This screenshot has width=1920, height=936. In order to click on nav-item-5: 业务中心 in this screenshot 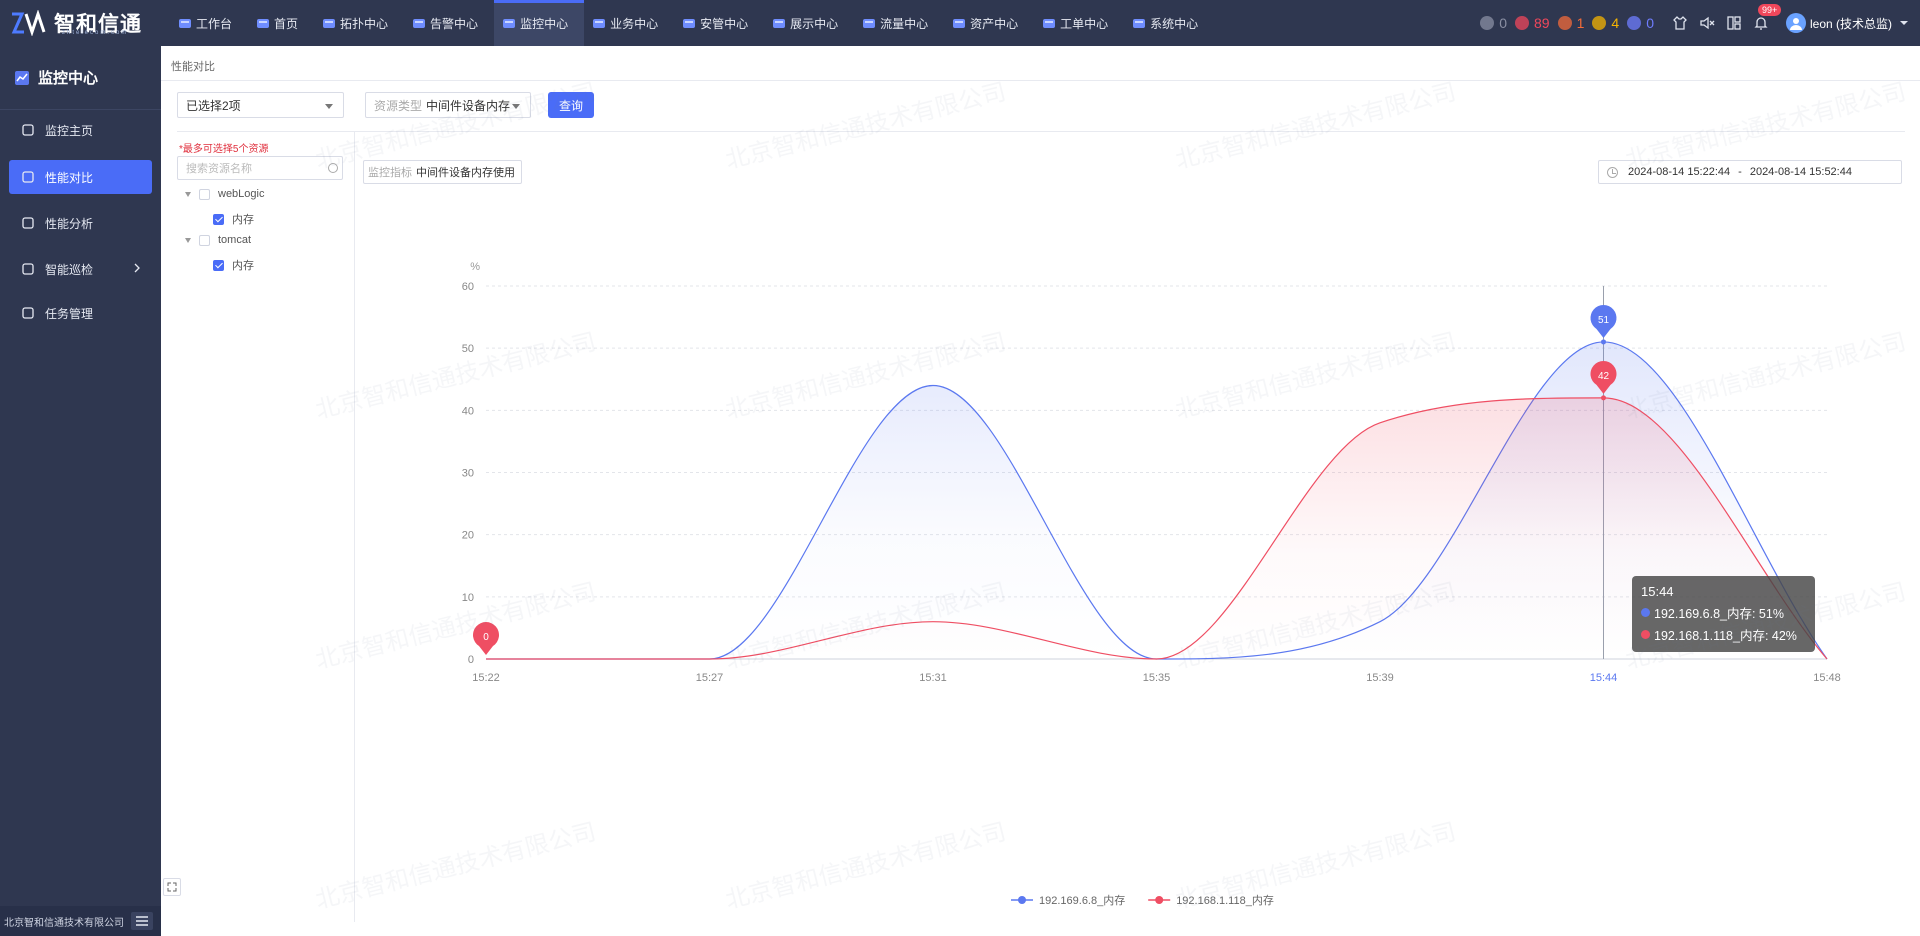, I will do `click(629, 23)`.